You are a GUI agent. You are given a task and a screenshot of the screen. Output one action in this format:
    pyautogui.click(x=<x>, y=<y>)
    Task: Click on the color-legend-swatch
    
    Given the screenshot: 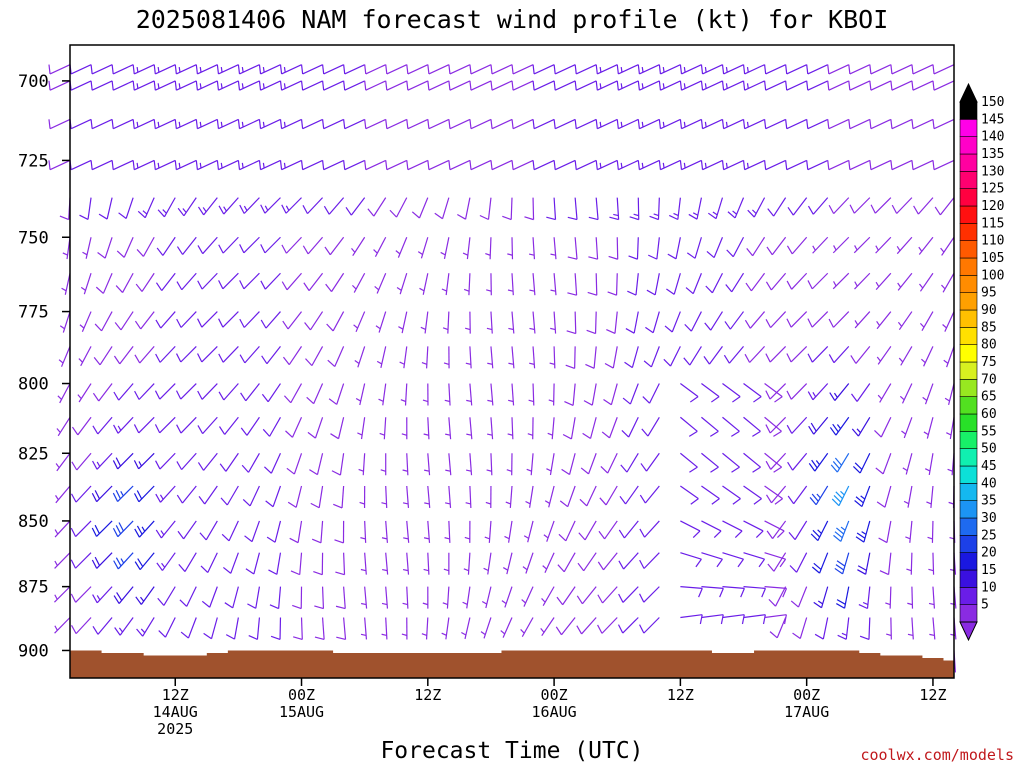 What is the action you would take?
    pyautogui.click(x=968, y=249)
    